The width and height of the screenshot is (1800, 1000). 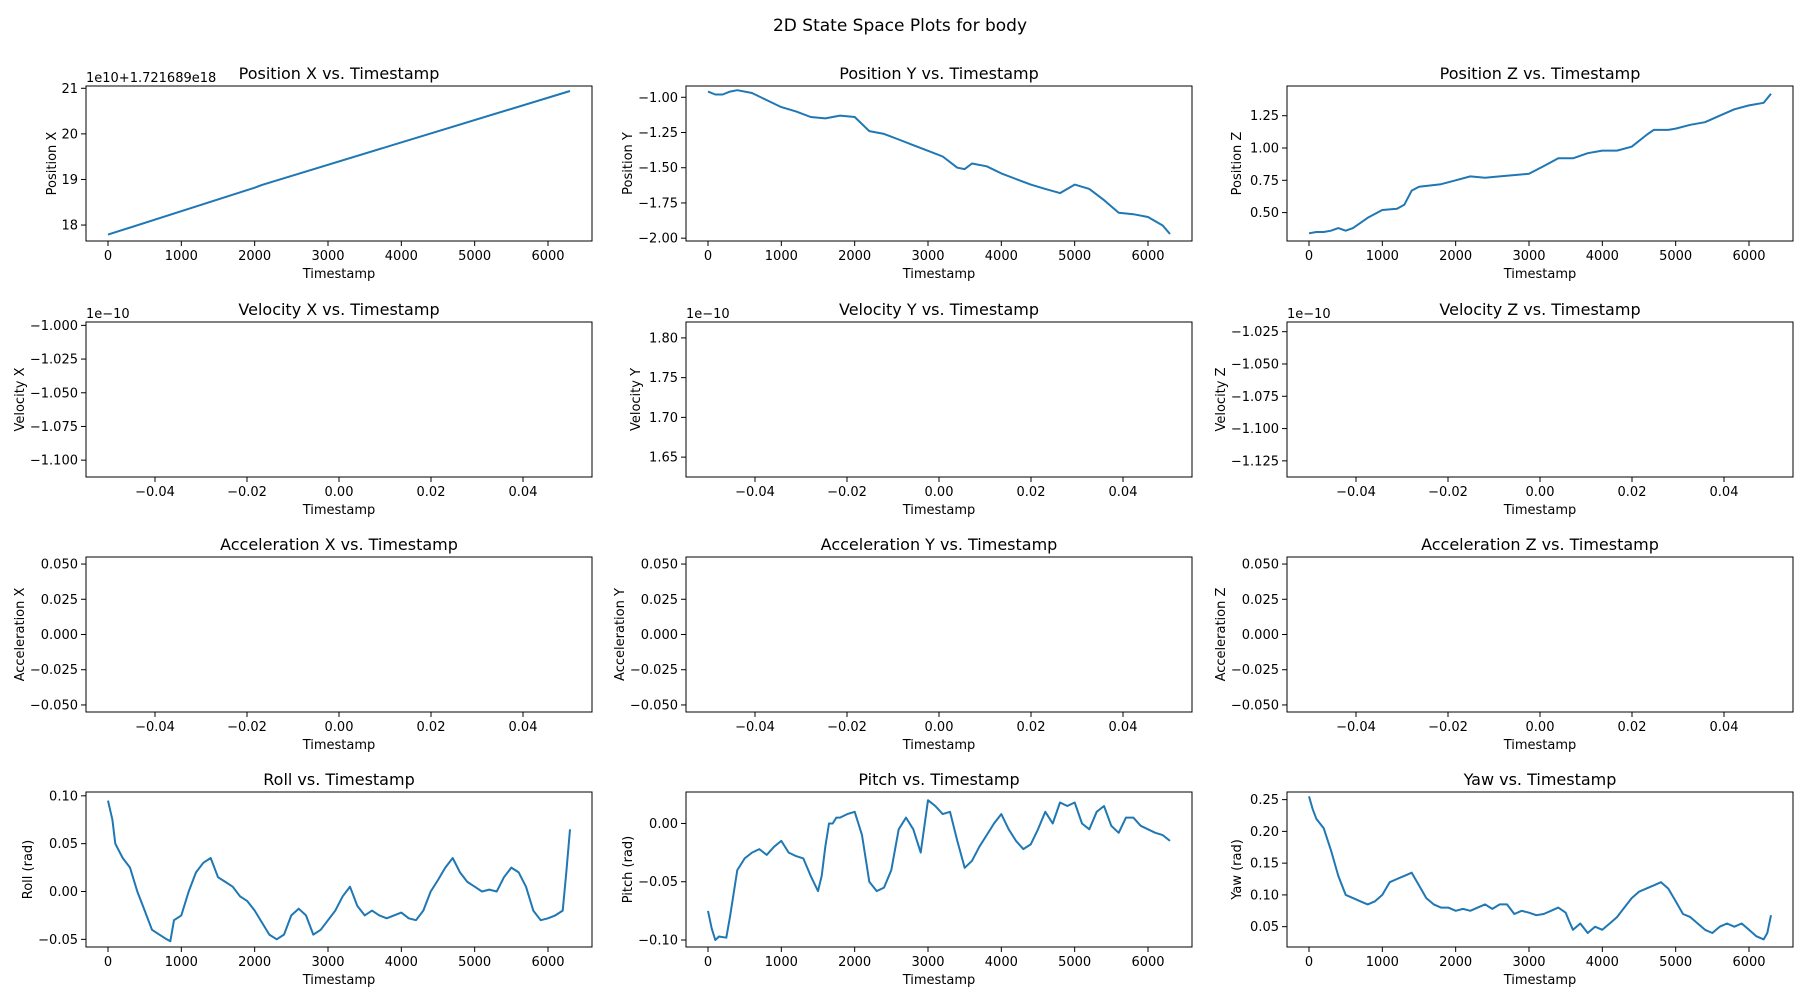 What do you see at coordinates (1264, 213) in the screenshot?
I see `y-tick-label: 0.50` at bounding box center [1264, 213].